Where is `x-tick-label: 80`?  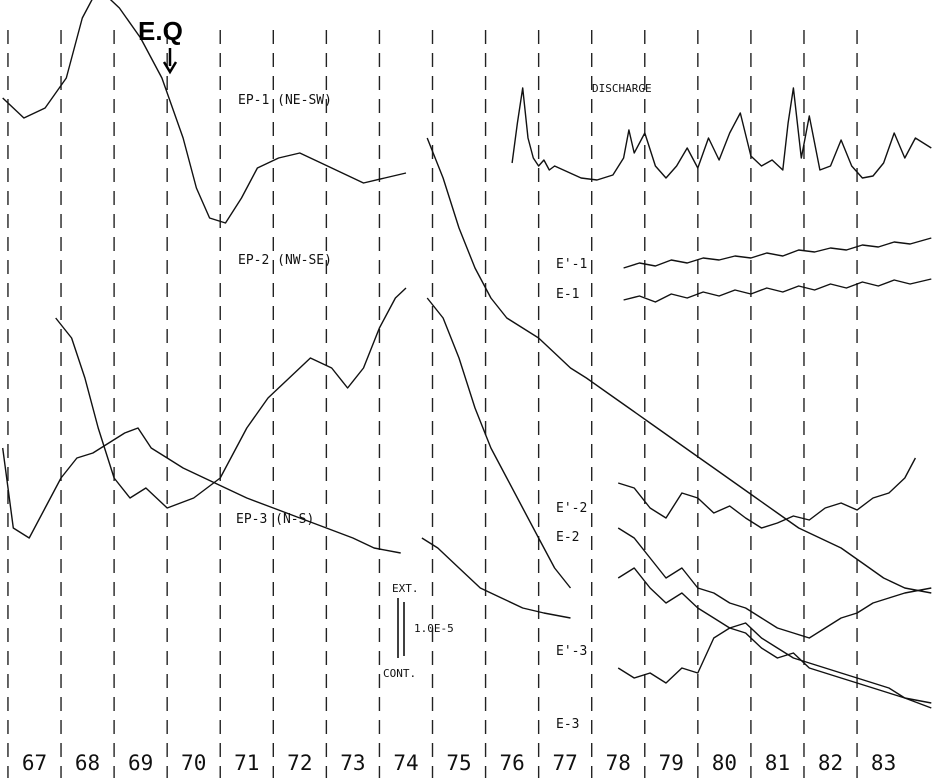
x-tick-label: 80 is located at coordinates (724, 763).